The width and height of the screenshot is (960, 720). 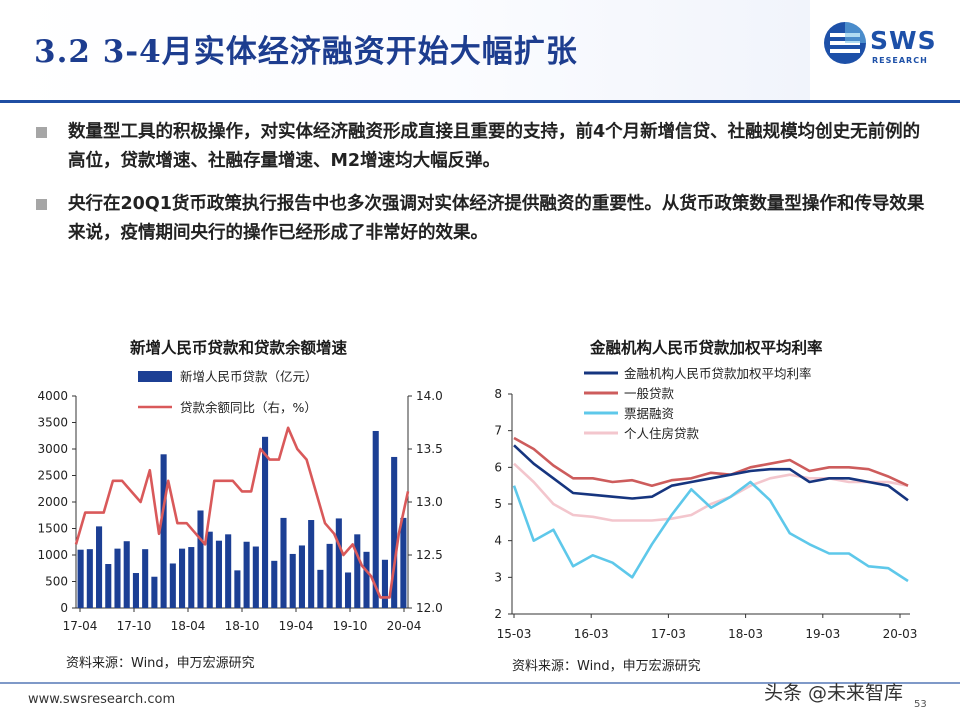 I want to click on sws-logo: SWS RESEARCH, so click(x=887, y=46).